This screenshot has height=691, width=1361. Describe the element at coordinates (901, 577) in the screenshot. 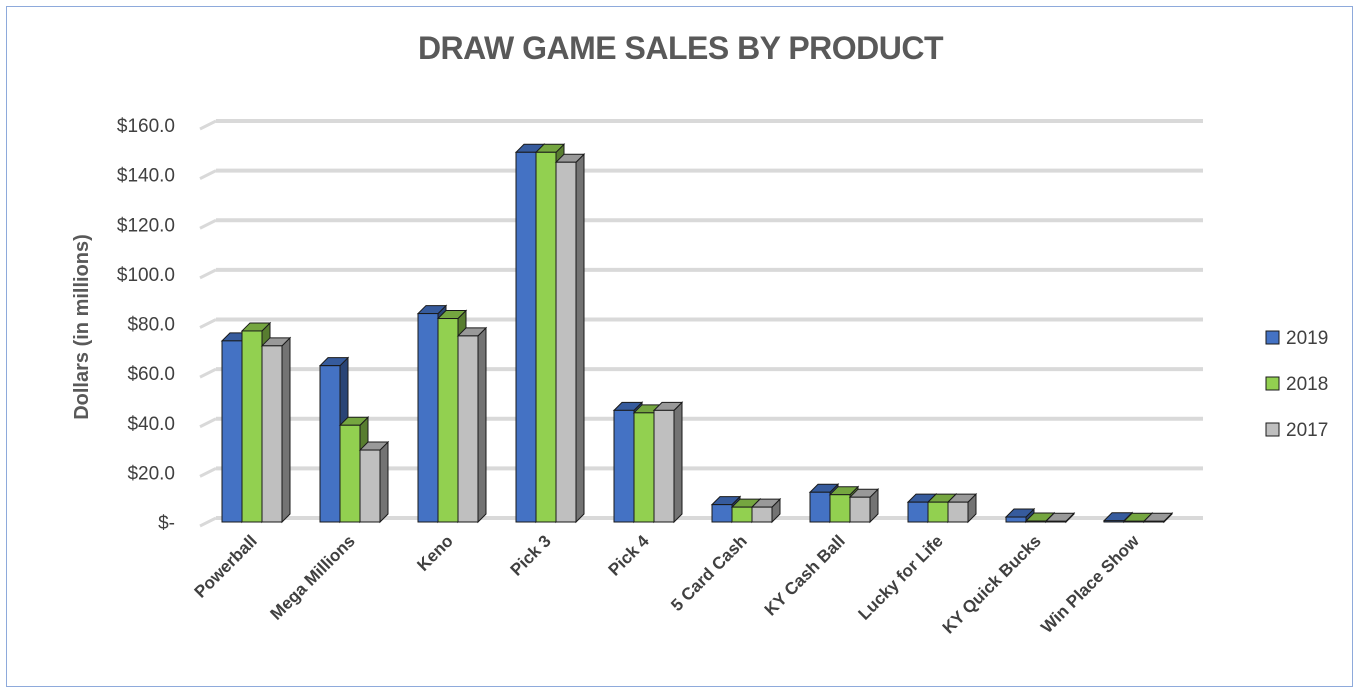

I see `x-category-label: Lucky for Life` at that location.